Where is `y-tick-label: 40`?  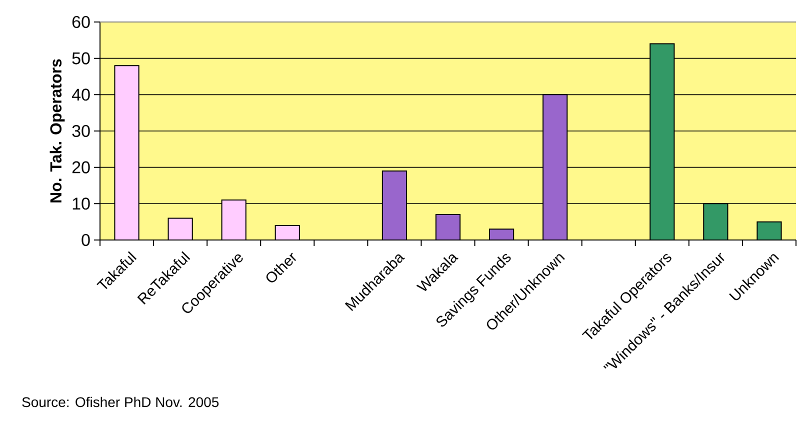
y-tick-label: 40 is located at coordinates (81, 94).